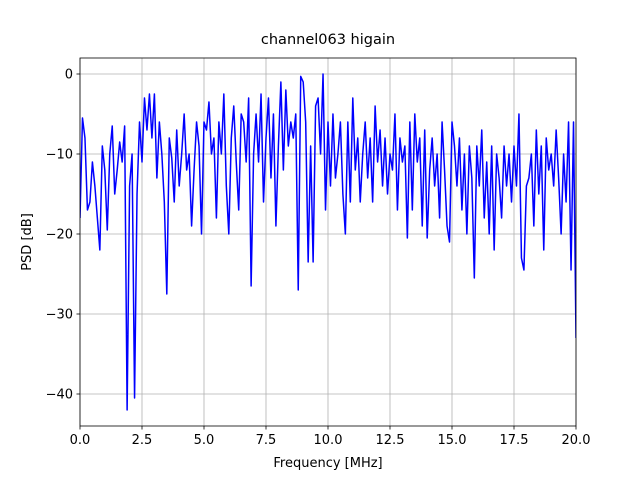 The width and height of the screenshot is (640, 480). What do you see at coordinates (204, 440) in the screenshot?
I see `x-tick-label: 5.0` at bounding box center [204, 440].